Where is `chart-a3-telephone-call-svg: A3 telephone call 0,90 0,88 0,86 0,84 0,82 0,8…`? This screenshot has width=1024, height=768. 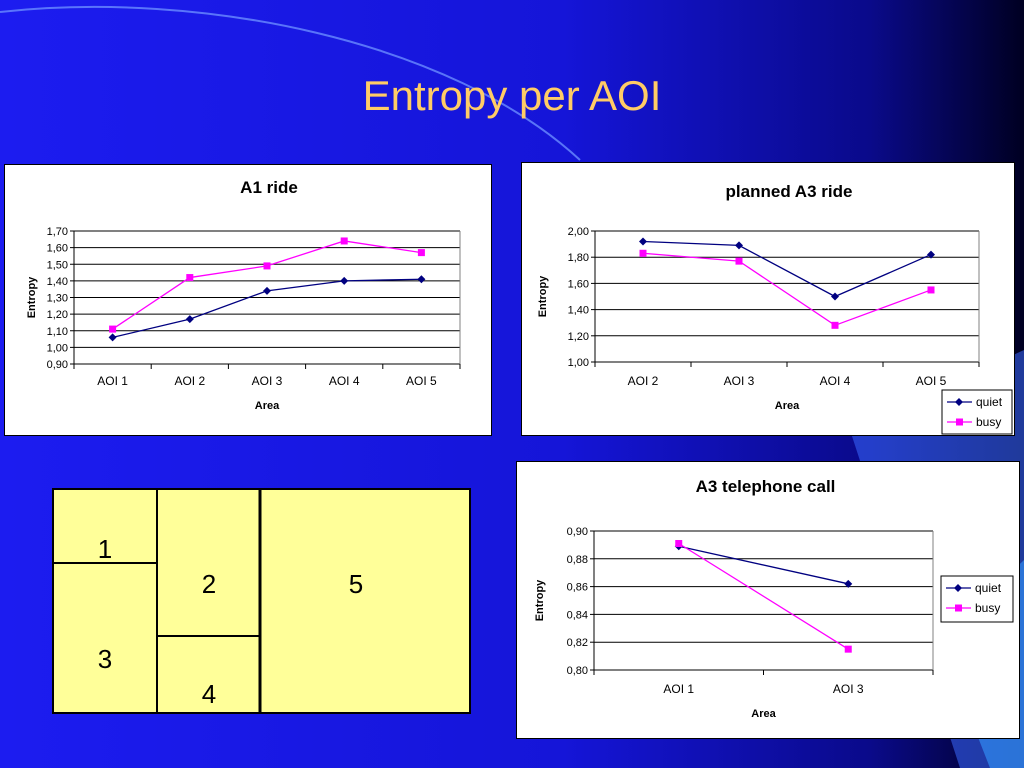
chart-a3-telephone-call-svg: A3 telephone call 0,90 0,88 0,86 0,84 0,82 0,8… is located at coordinates (774, 598).